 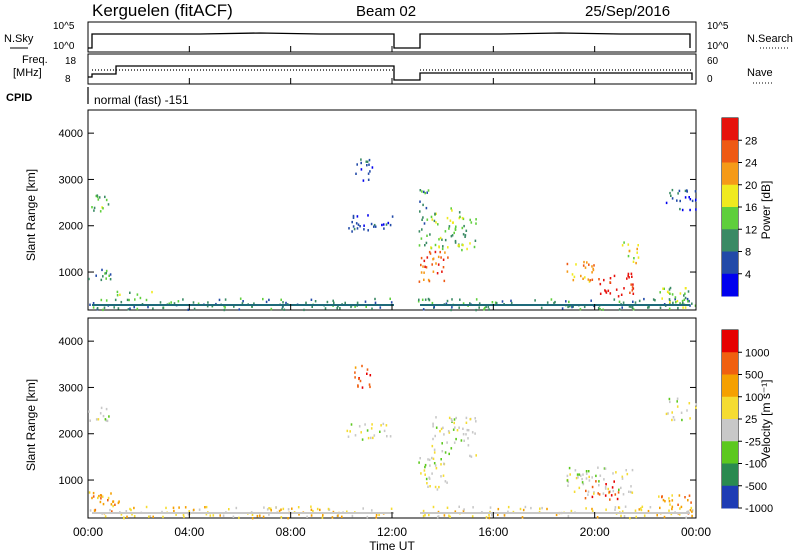 I want to click on x-tick-label: 20:00, so click(x=595, y=532).